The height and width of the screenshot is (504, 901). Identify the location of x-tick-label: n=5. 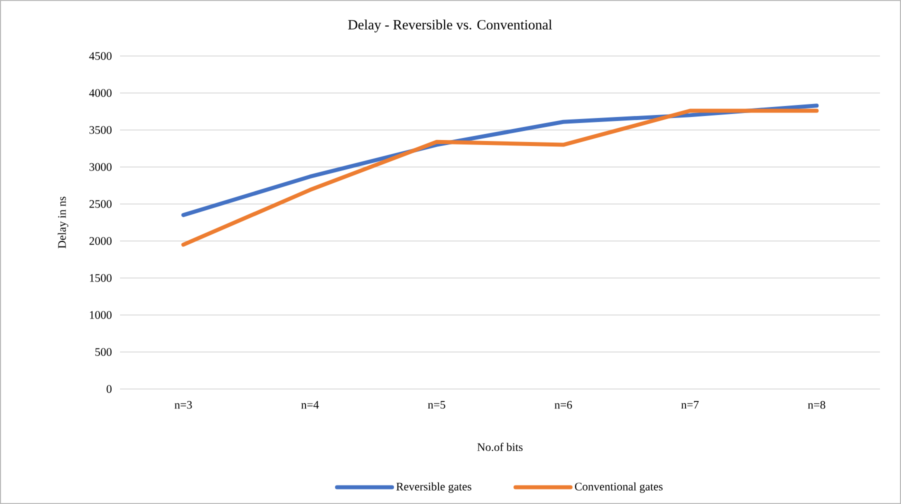
(437, 405).